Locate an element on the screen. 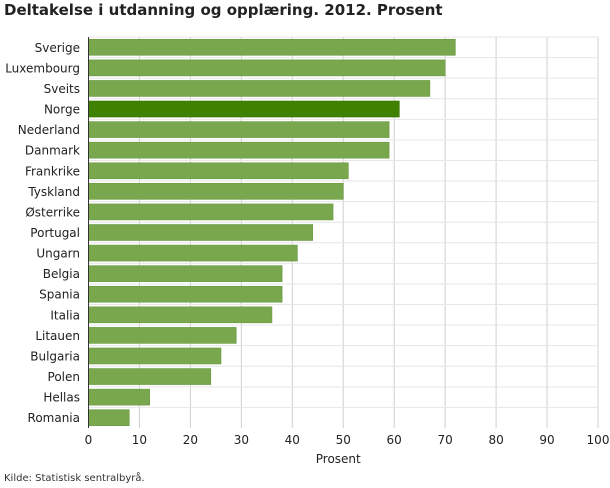 The height and width of the screenshot is (488, 610). category-label: Østerrike is located at coordinates (52, 212).